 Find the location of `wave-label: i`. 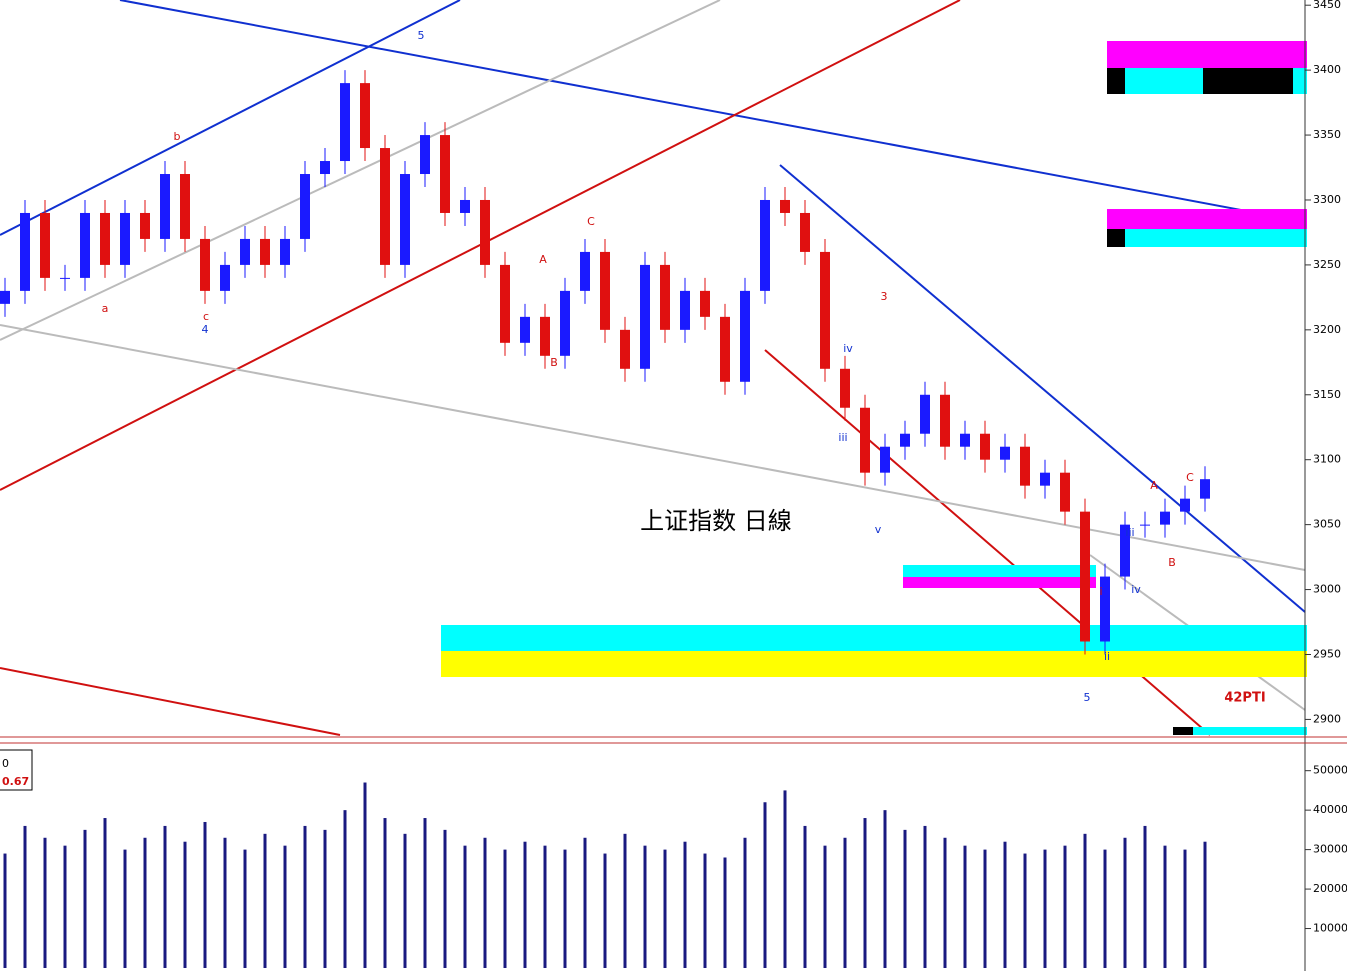

wave-label: i is located at coordinates (1100, 591).